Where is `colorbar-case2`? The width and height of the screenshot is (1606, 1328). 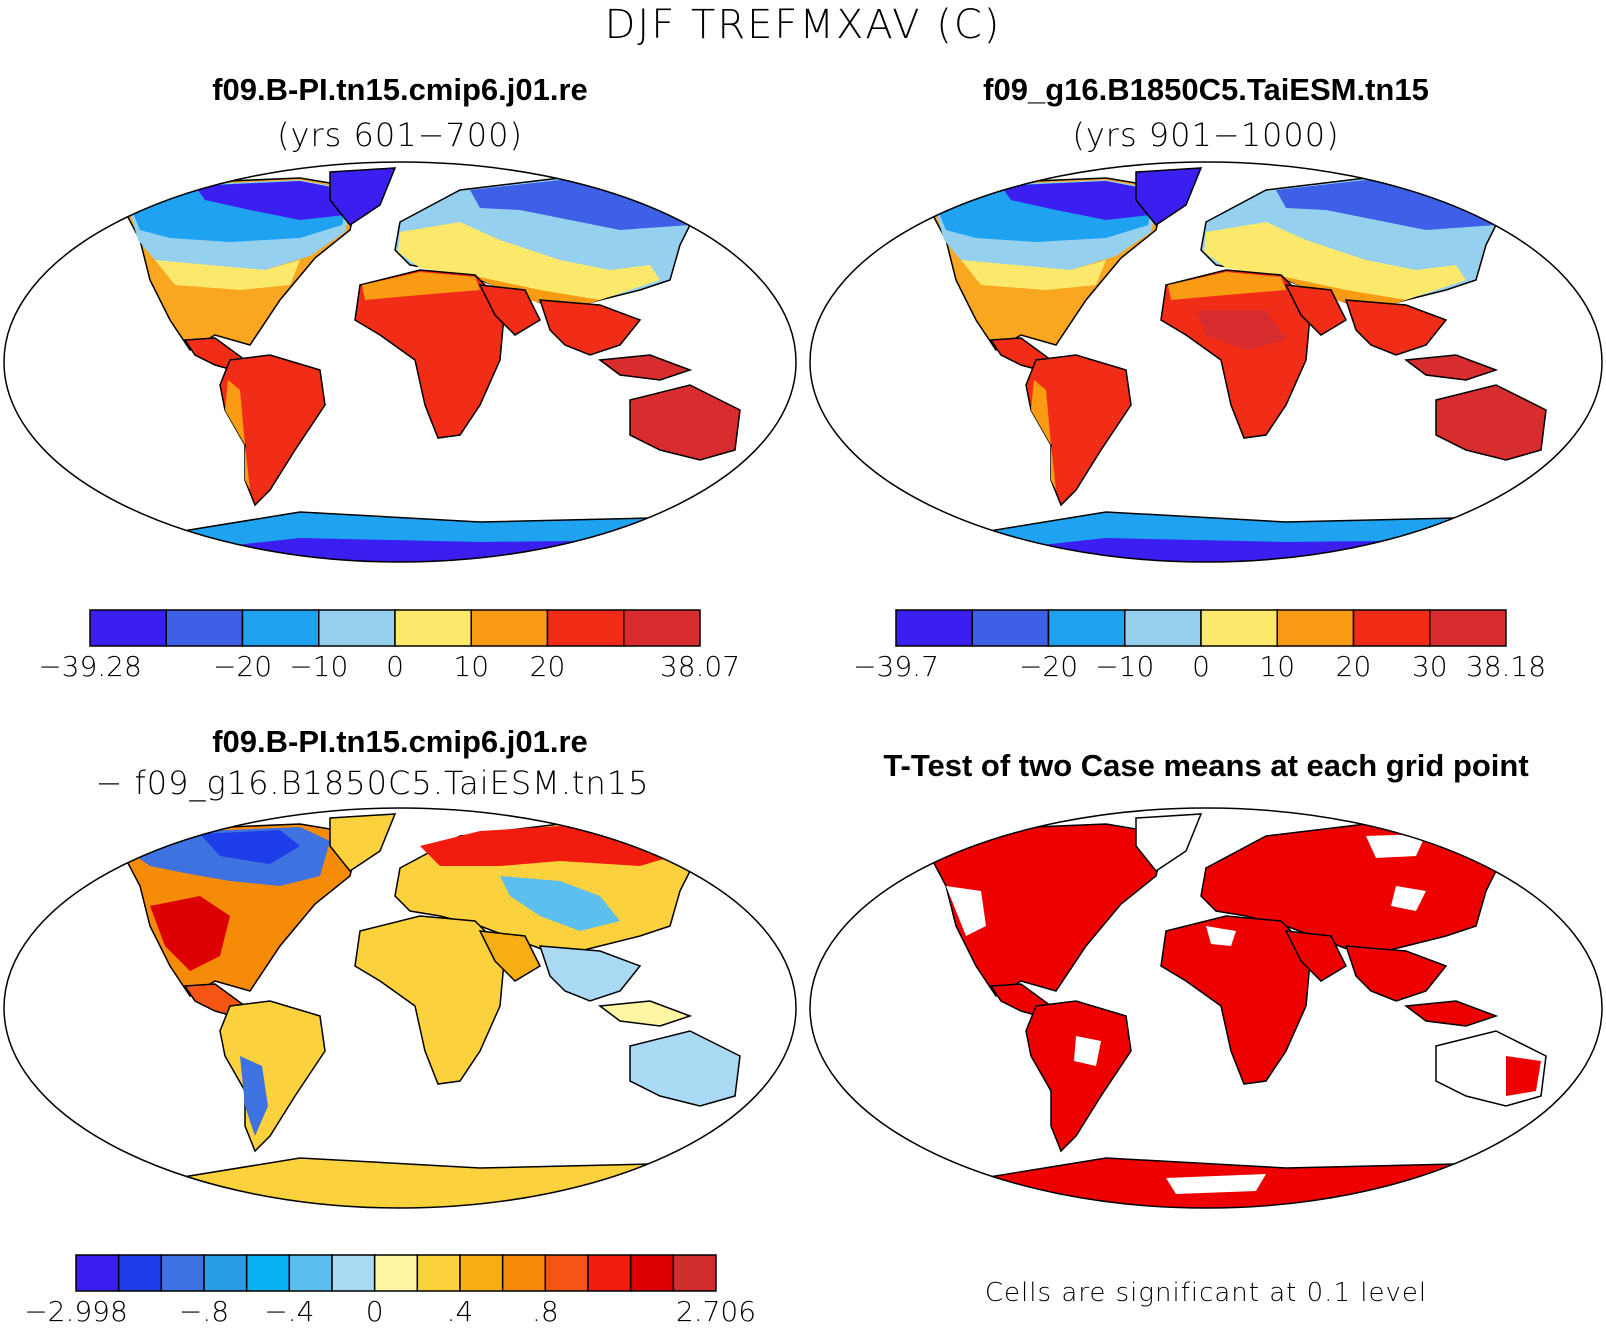 colorbar-case2 is located at coordinates (1201, 628).